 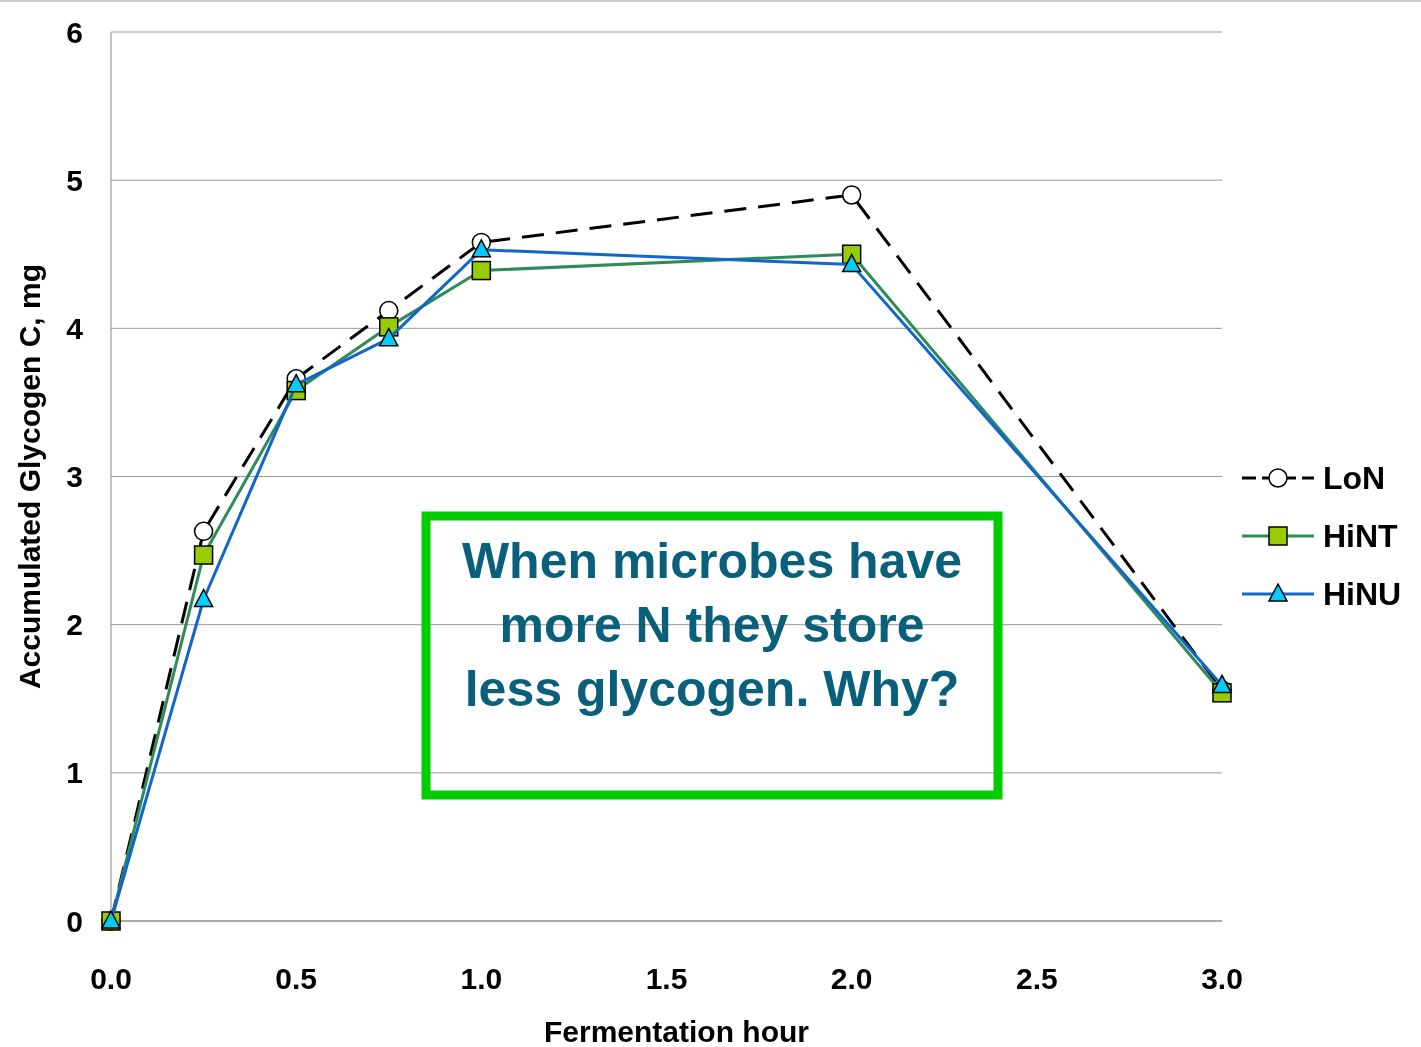 I want to click on y-tick-label: 3, so click(x=74, y=476).